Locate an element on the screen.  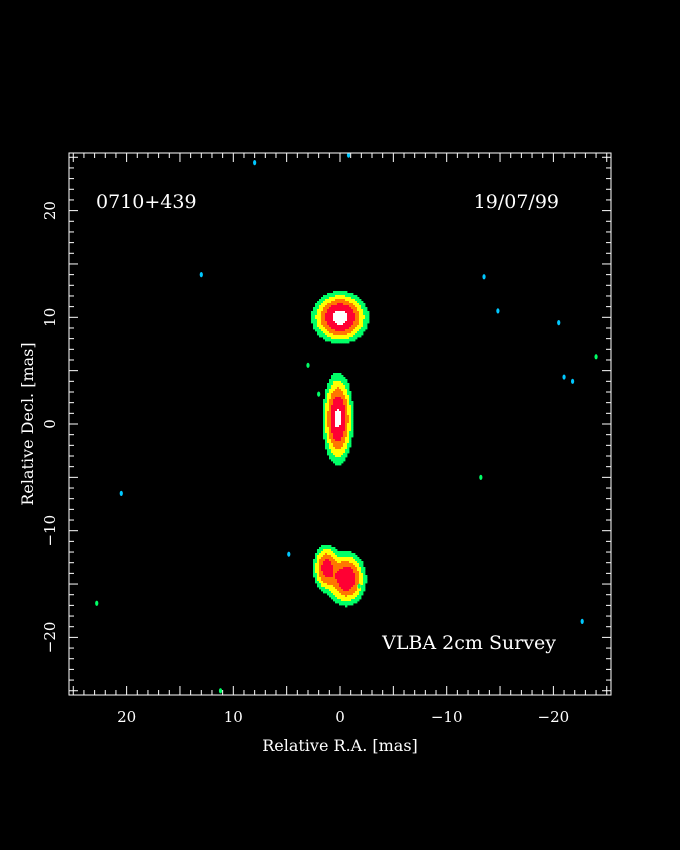
x-tick-label: −10 is located at coordinates (447, 717).